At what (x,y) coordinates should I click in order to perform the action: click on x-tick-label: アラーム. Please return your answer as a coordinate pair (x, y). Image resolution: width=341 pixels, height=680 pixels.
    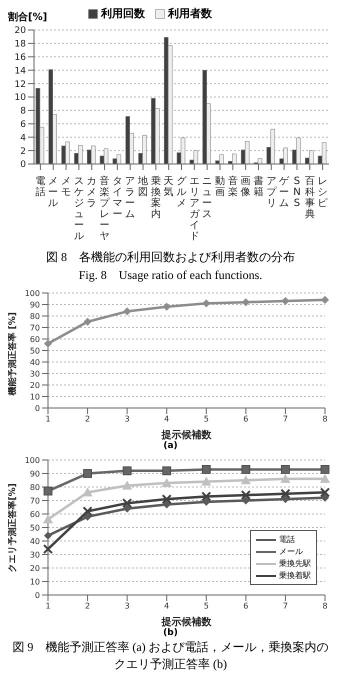
    Looking at the image, I should click on (130, 198).